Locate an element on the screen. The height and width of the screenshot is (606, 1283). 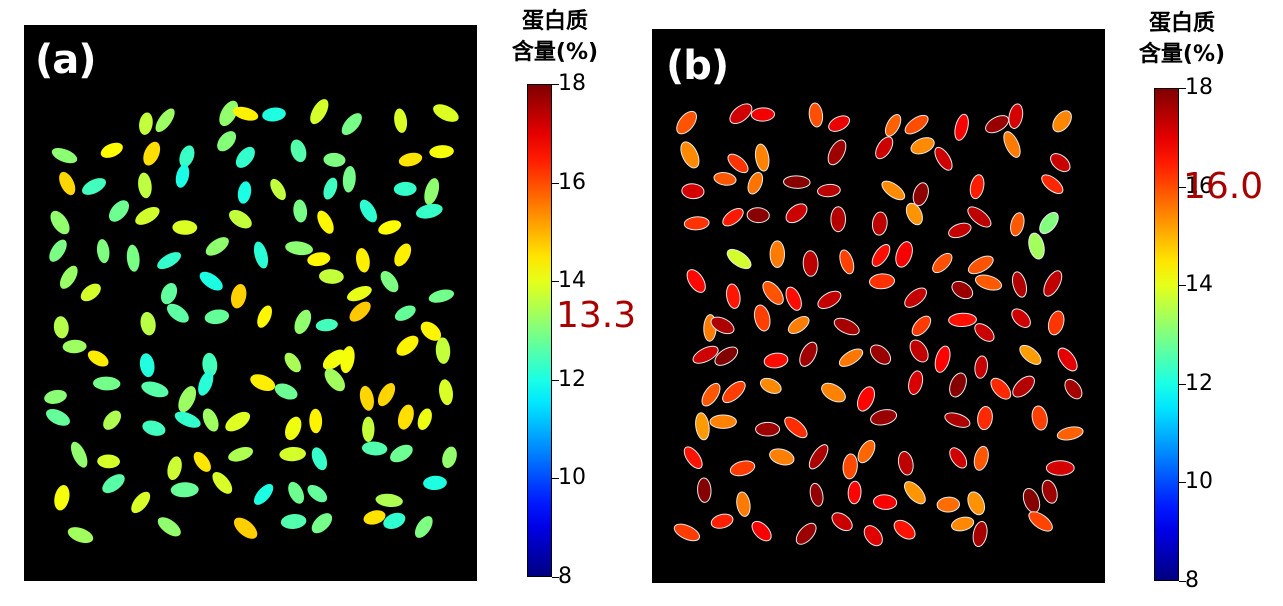
colorbar-a is located at coordinates (539, 330).